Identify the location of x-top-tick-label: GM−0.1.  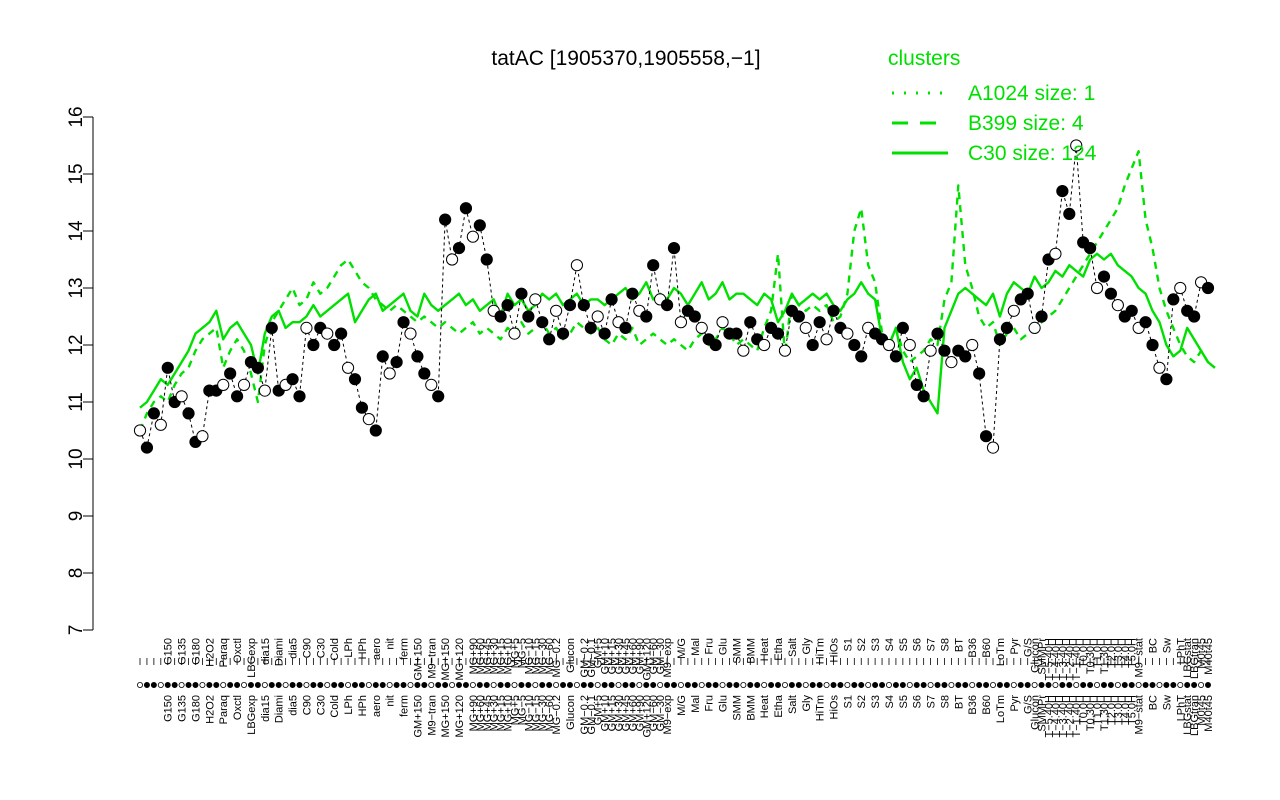
(592, 657).